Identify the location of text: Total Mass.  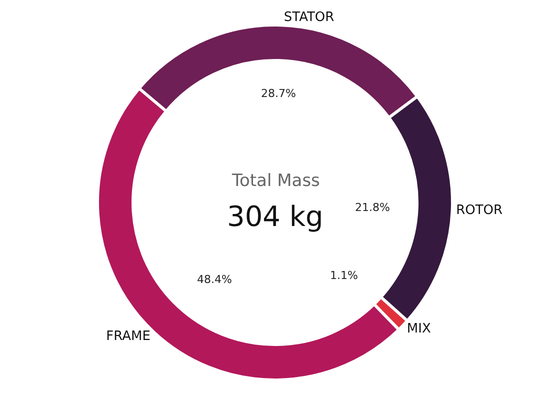
(275, 181).